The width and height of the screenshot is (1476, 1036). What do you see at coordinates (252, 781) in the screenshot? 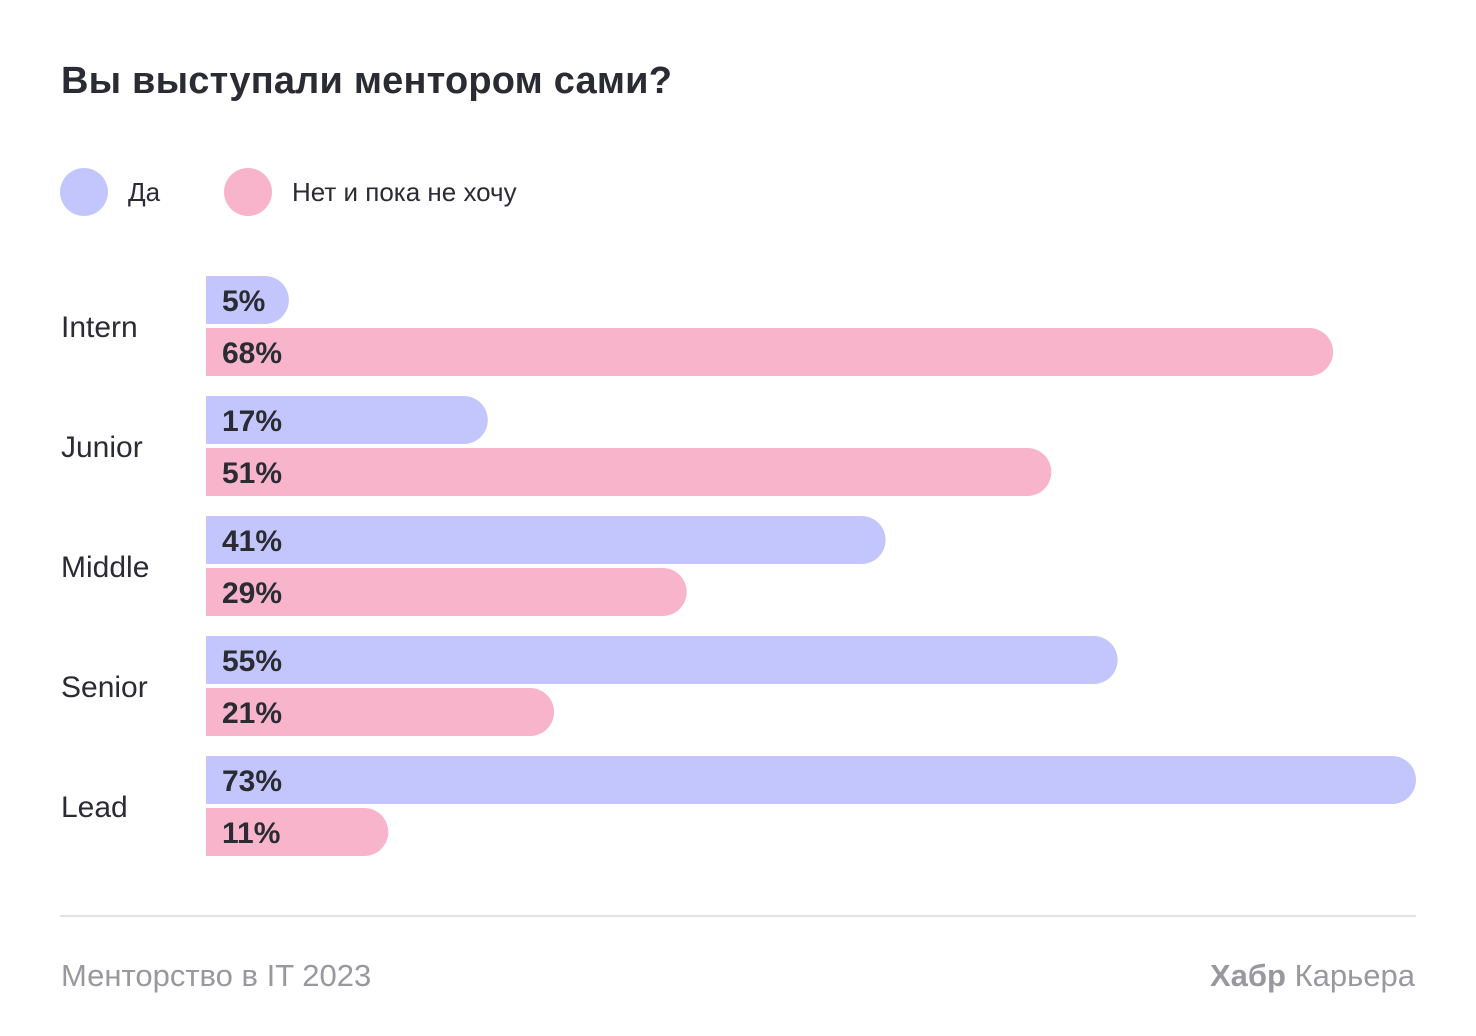
I see `data-label-lead-yes: 73%` at bounding box center [252, 781].